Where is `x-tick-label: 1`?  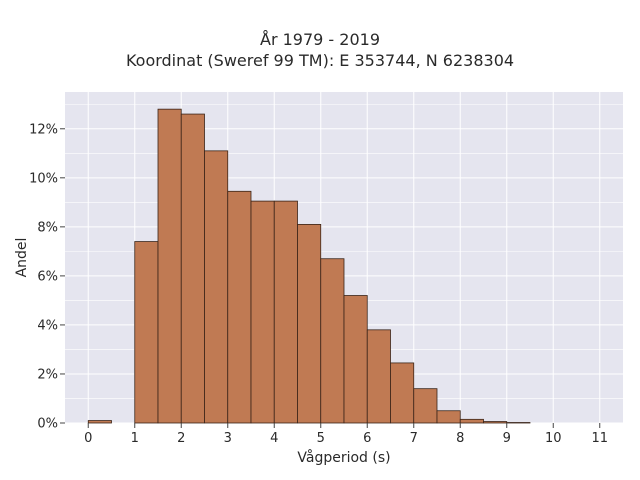 x-tick-label: 1 is located at coordinates (135, 438).